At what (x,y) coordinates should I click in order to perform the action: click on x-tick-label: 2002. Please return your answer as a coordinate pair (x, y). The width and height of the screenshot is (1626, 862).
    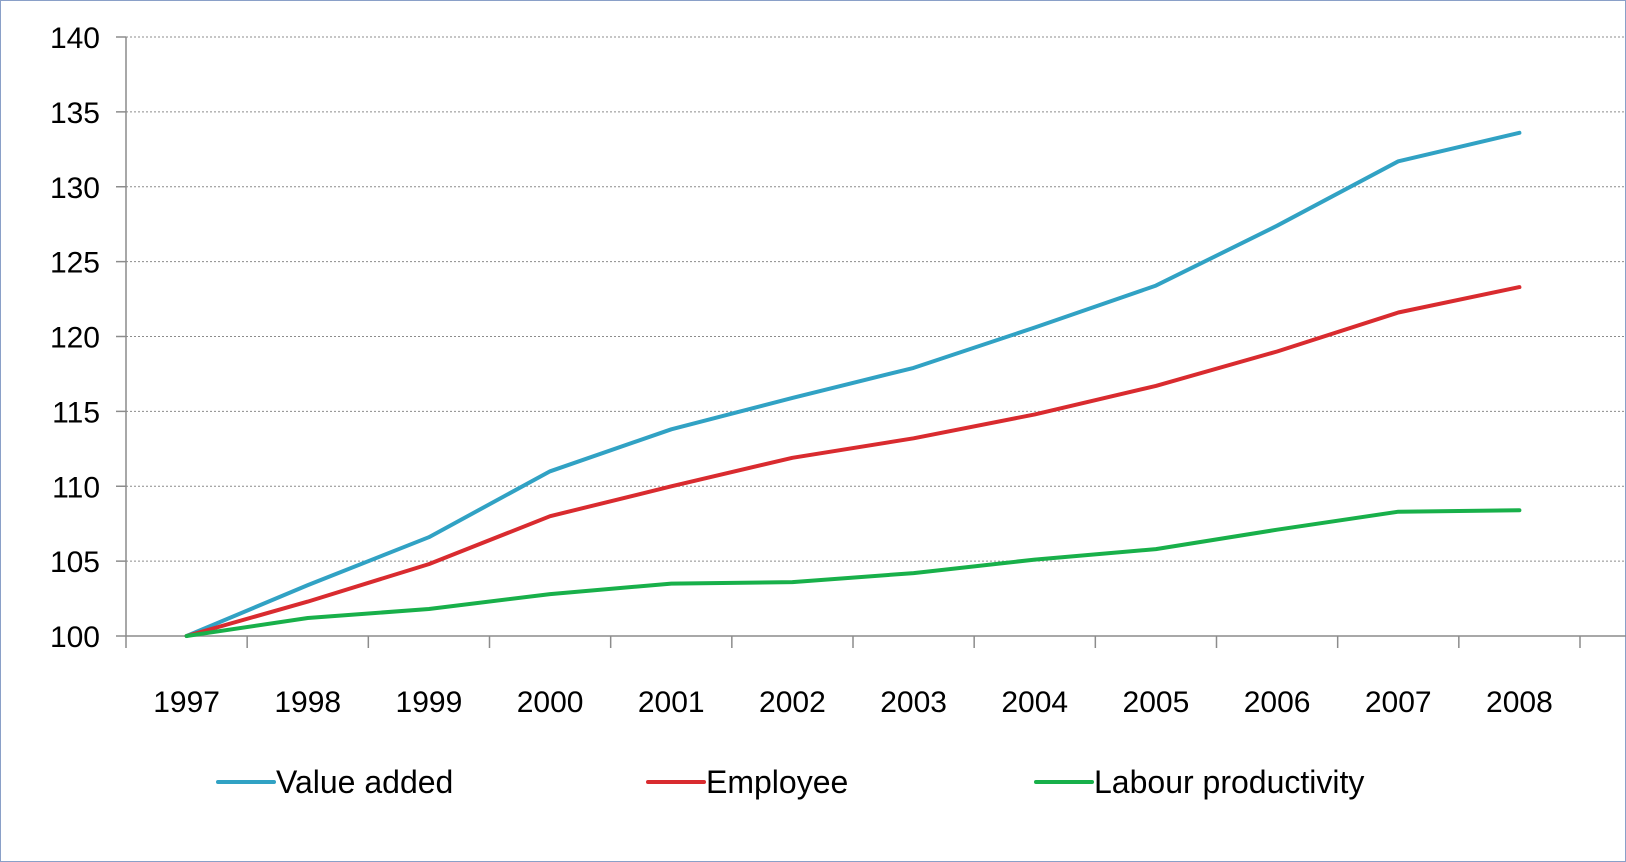
    Looking at the image, I should click on (792, 702).